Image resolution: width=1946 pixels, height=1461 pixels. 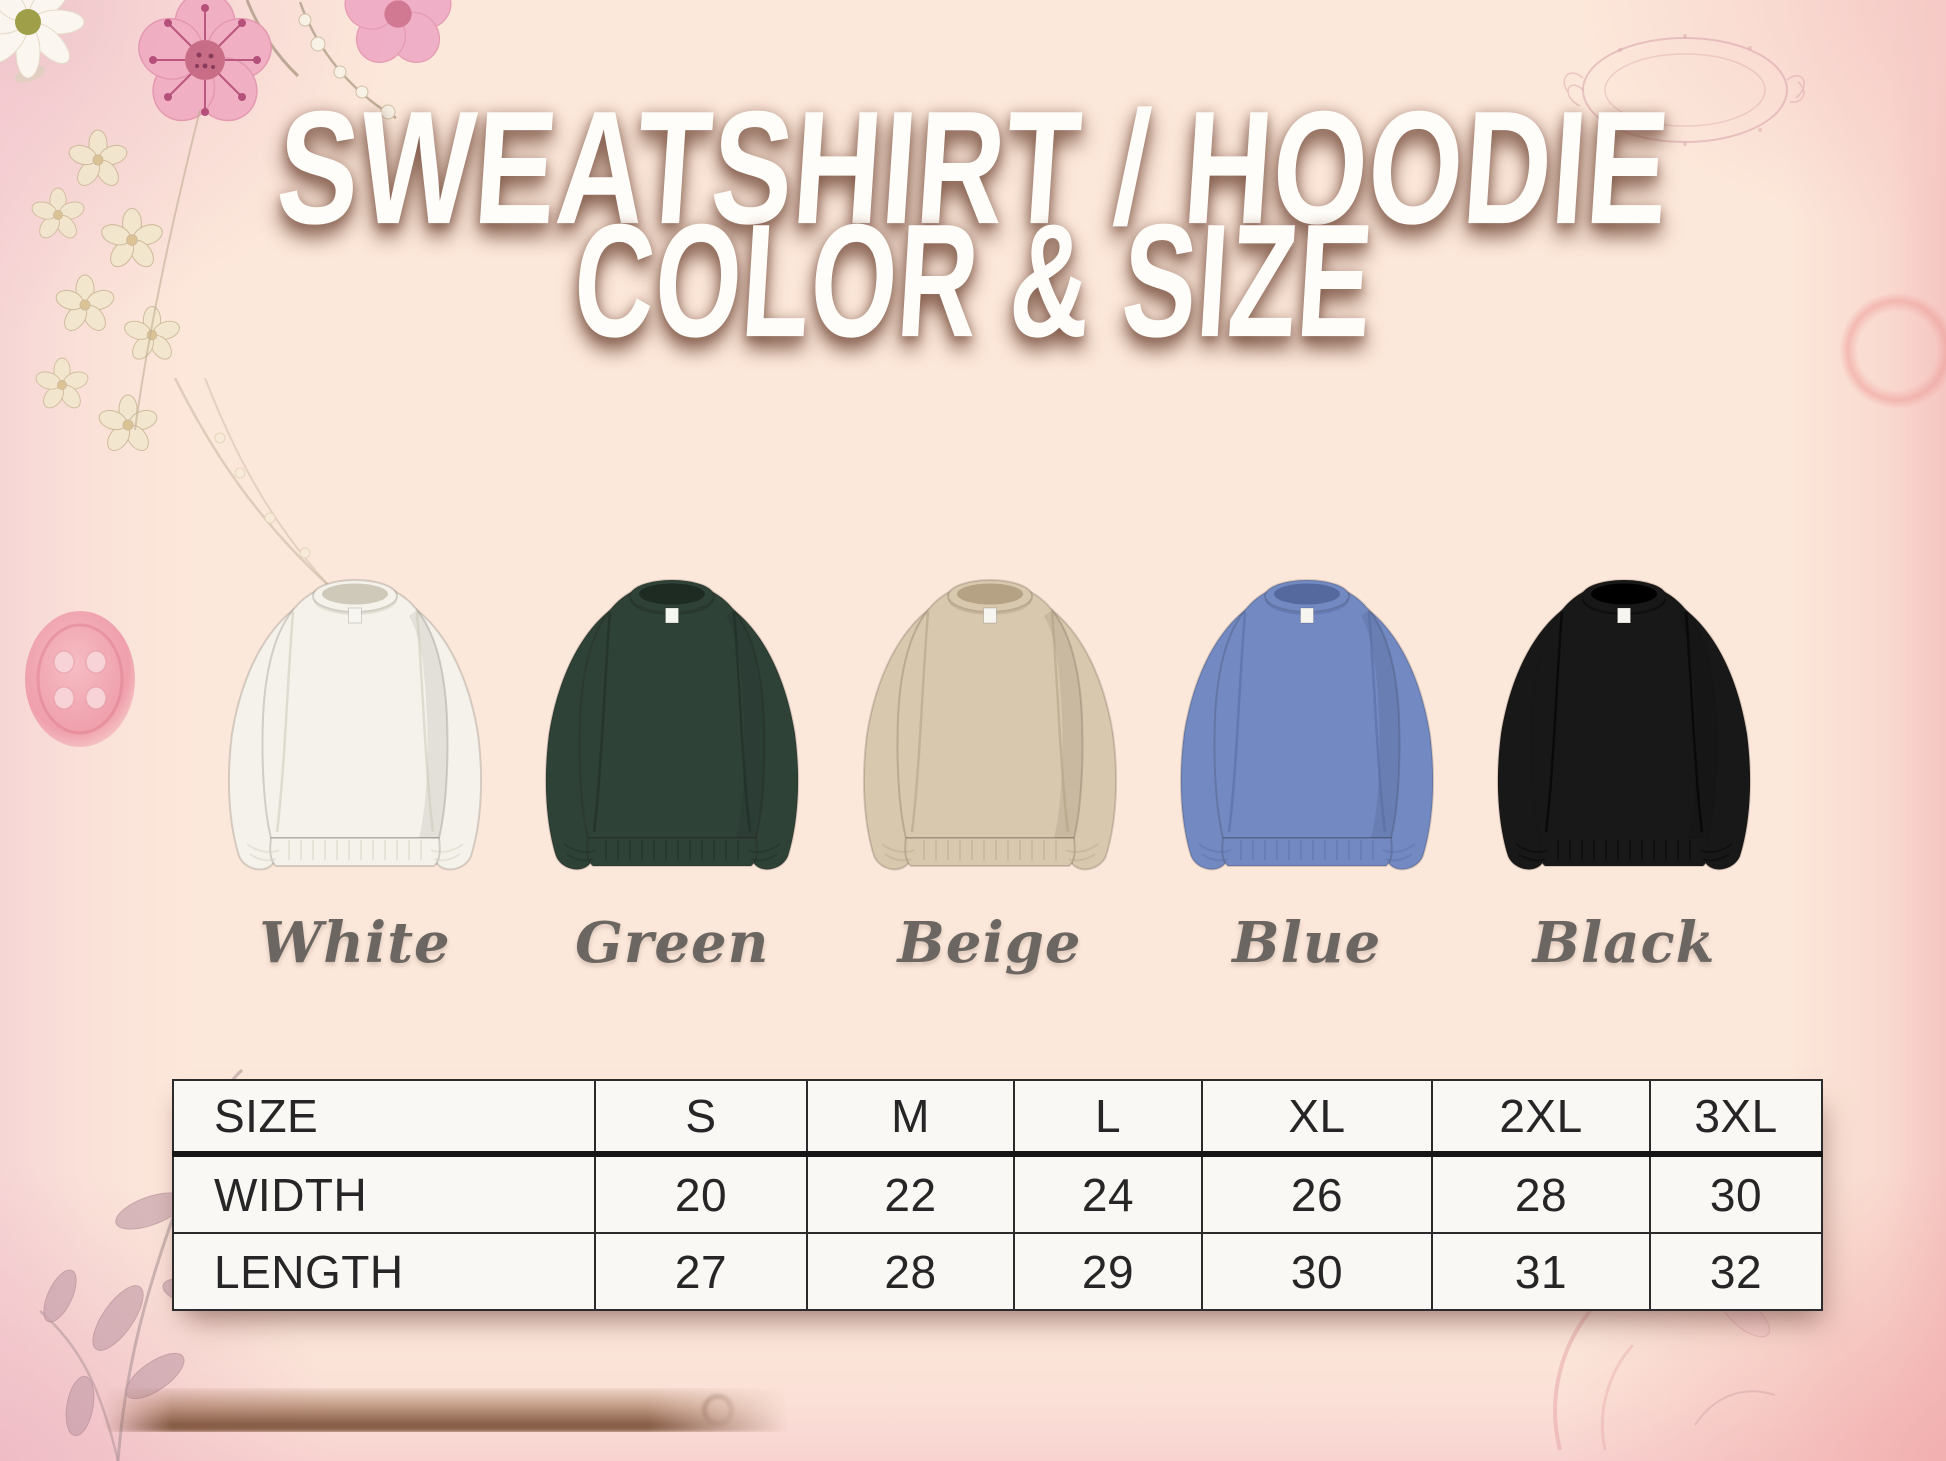 I want to click on corner-flowers-decoration, so click(x=226, y=225).